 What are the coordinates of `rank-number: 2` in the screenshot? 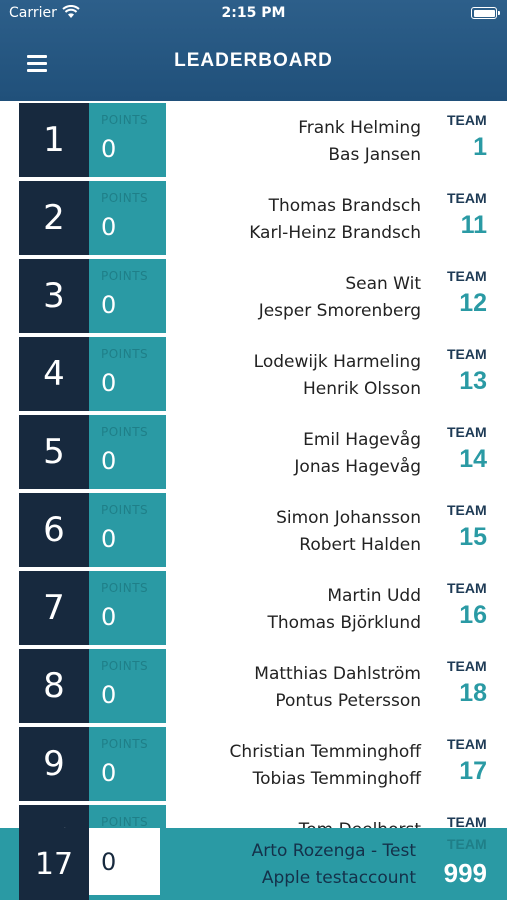 It's located at (54, 218).